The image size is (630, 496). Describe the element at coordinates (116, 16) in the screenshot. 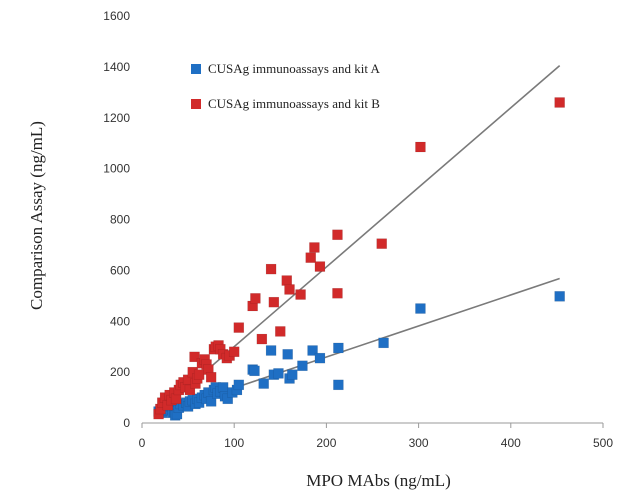

I see `y-tick-label: 1600` at that location.